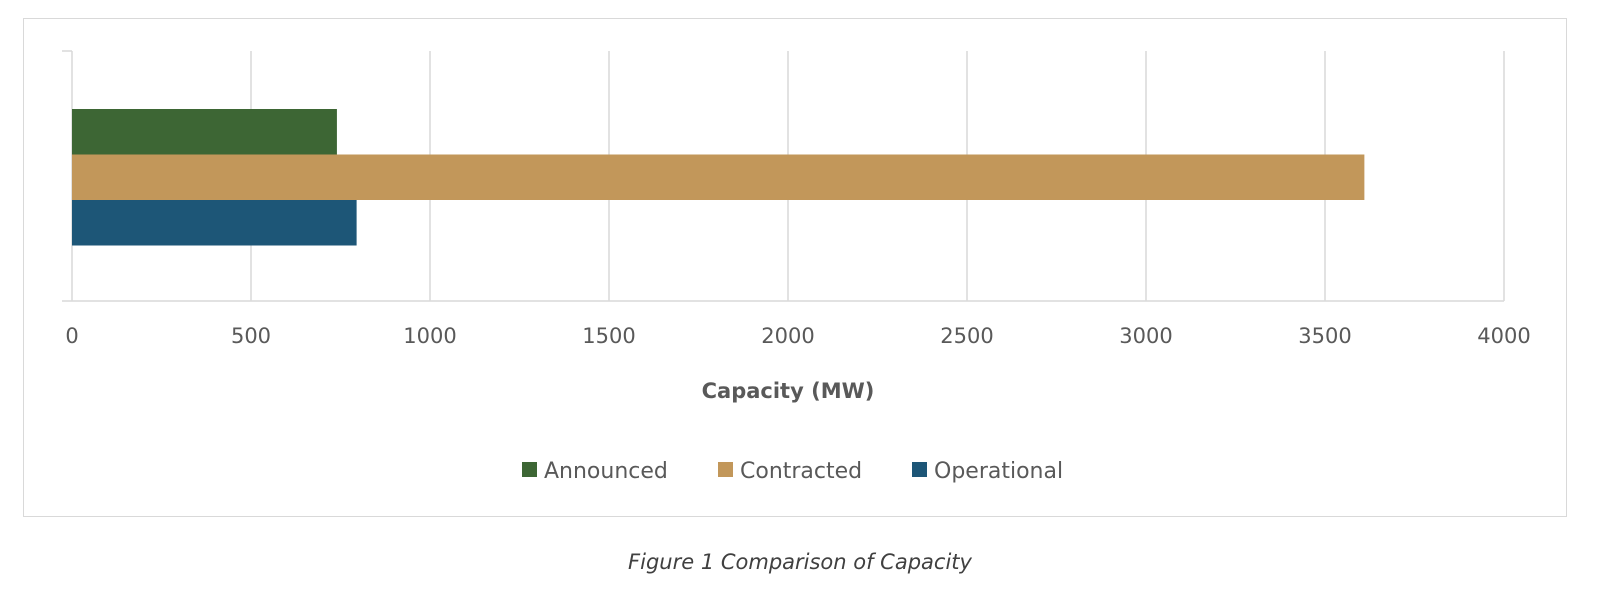 Image resolution: width=1600 pixels, height=604 pixels. What do you see at coordinates (801, 471) in the screenshot?
I see `legend-label: Contracted` at bounding box center [801, 471].